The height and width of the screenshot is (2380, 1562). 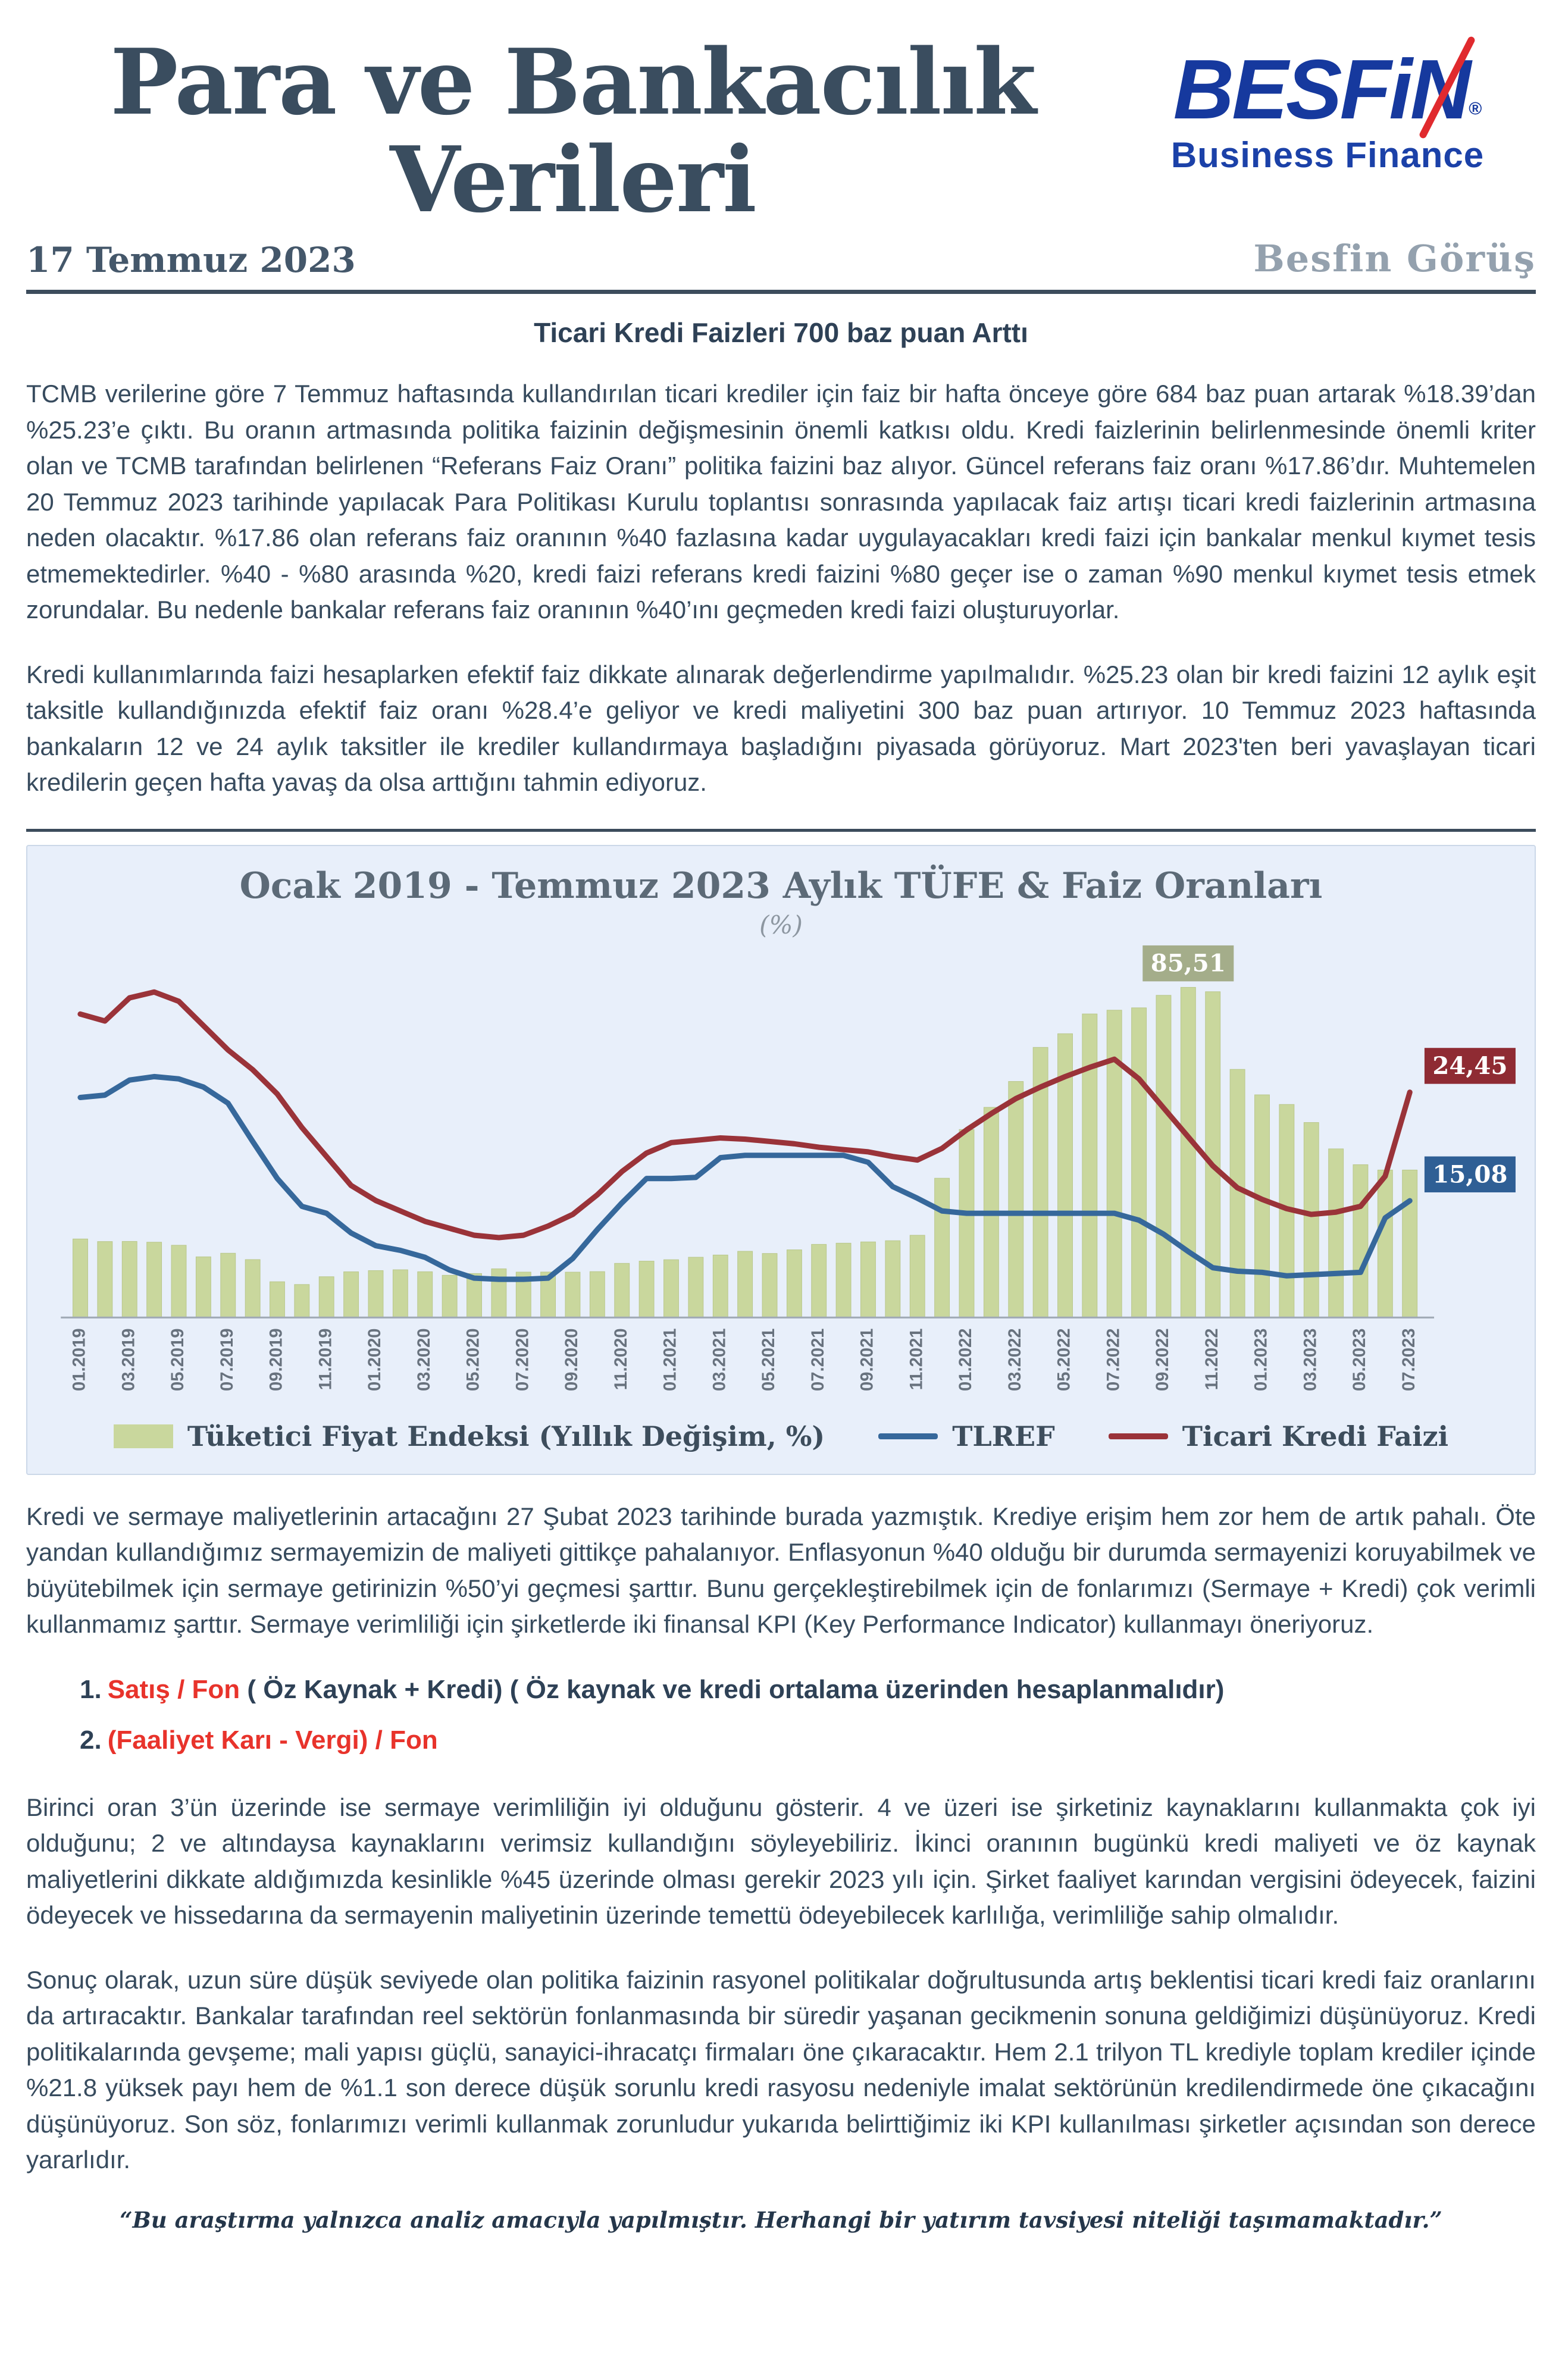 I want to click on title-block: Para ve Bankacılık Verileri, so click(x=572, y=127).